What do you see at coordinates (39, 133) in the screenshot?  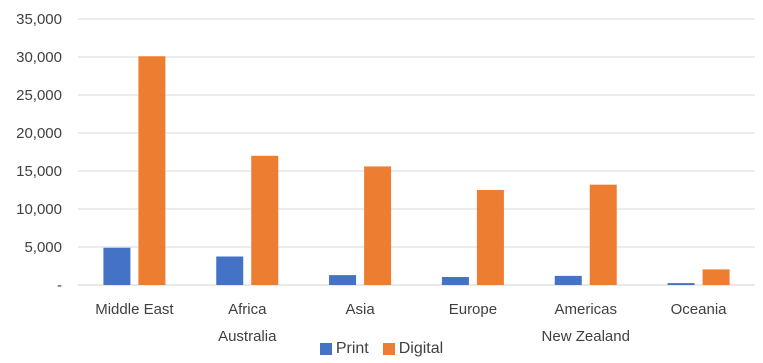 I see `y-tick-label: 20,000` at bounding box center [39, 133].